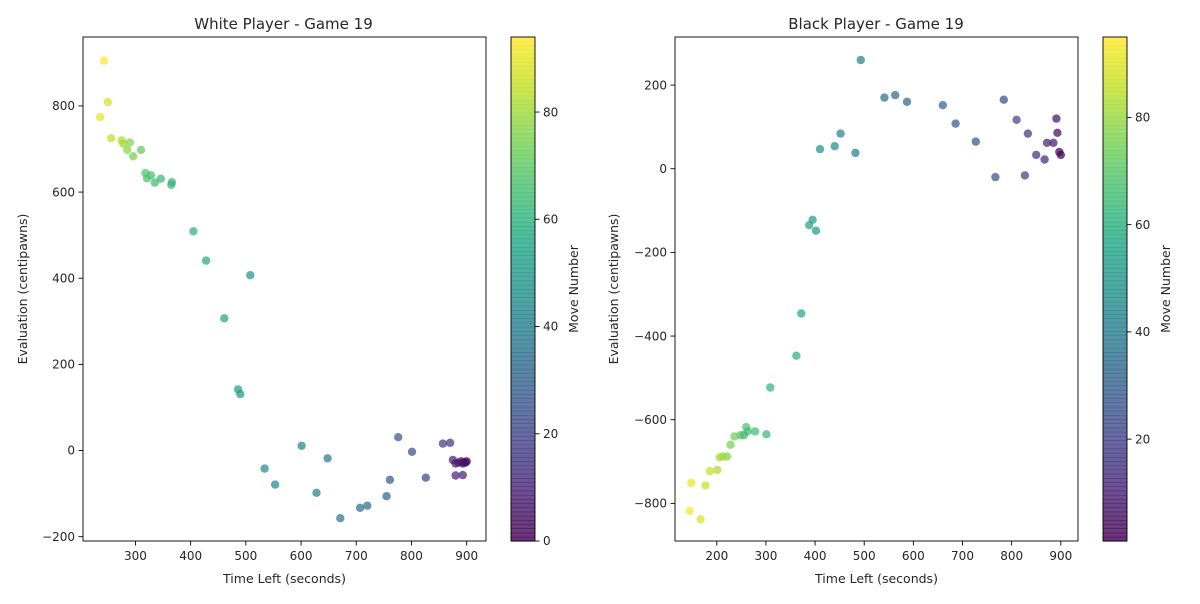 This screenshot has width=1200, height=604. Describe the element at coordinates (534, 292) in the screenshot. I see `white-colorbar: 0 20 40 60 80` at that location.